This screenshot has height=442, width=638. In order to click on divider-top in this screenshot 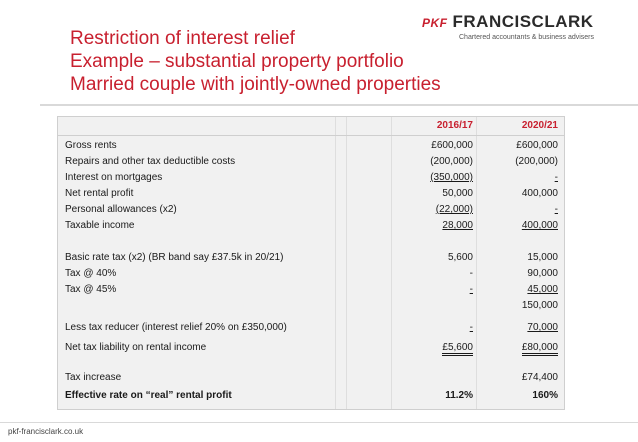, I will do `click(339, 105)`.